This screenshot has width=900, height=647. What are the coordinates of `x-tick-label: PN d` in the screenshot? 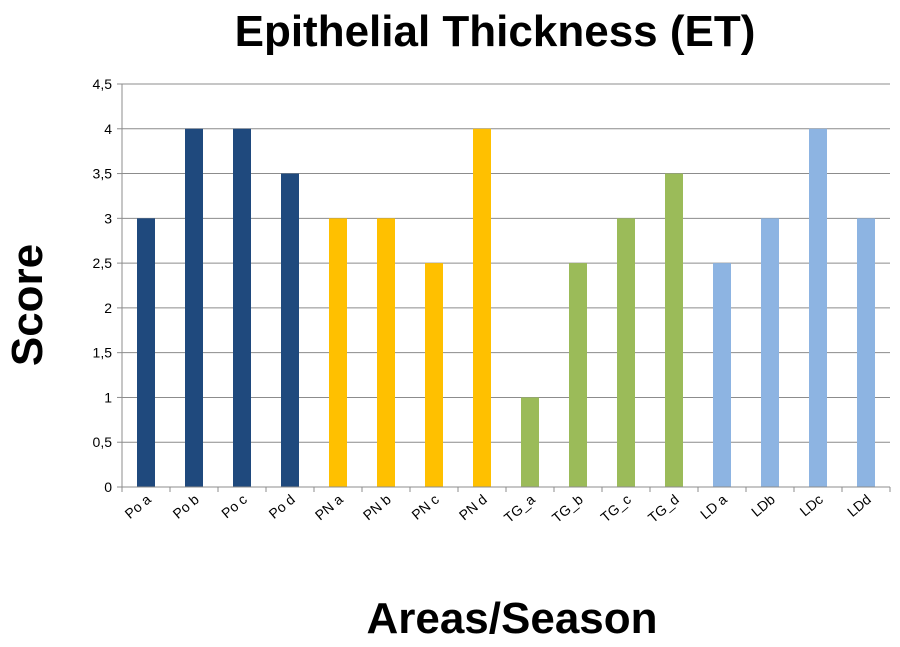 It's located at (473, 507).